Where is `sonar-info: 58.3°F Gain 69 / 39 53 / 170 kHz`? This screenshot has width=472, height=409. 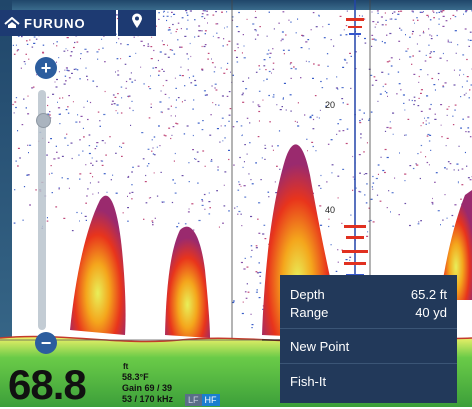
sonar-info: 58.3°F Gain 69 / 39 53 / 170 kHz is located at coordinates (147, 388).